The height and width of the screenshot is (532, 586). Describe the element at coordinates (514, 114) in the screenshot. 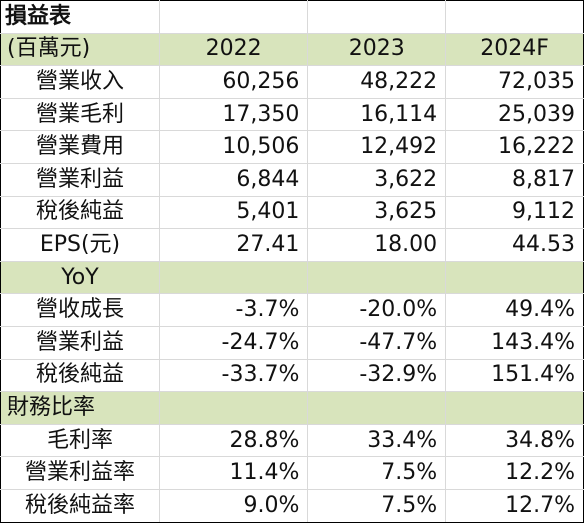

I see `value-cell: 25,039` at that location.